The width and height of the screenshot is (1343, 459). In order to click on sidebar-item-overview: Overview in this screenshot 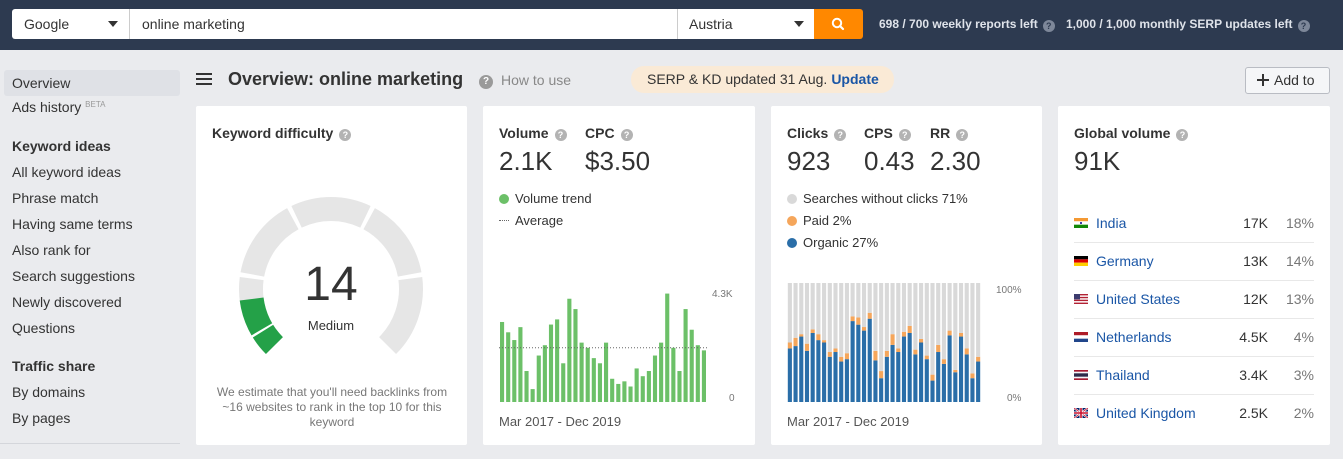, I will do `click(92, 83)`.